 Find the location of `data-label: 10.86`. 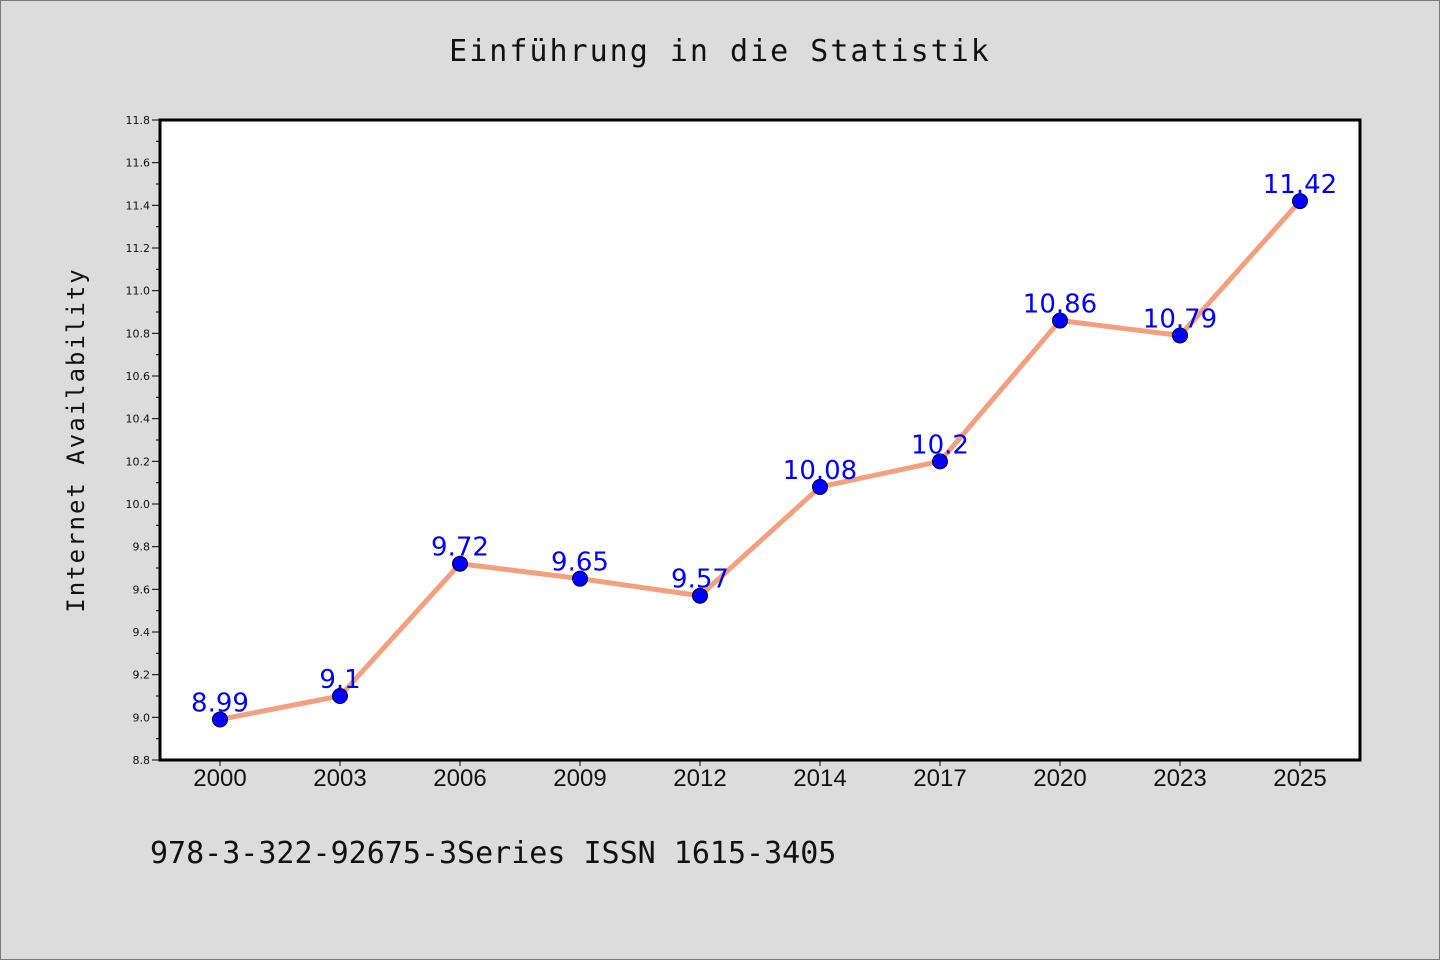

data-label: 10.86 is located at coordinates (1060, 305).